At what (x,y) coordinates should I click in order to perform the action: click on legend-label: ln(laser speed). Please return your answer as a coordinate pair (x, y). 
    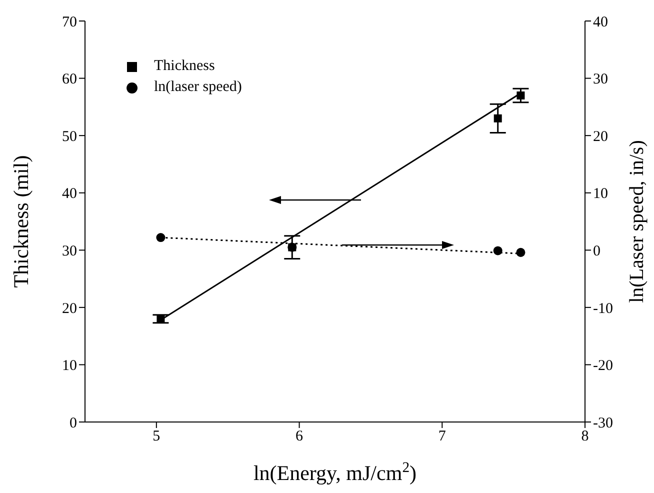
    Looking at the image, I should click on (198, 87).